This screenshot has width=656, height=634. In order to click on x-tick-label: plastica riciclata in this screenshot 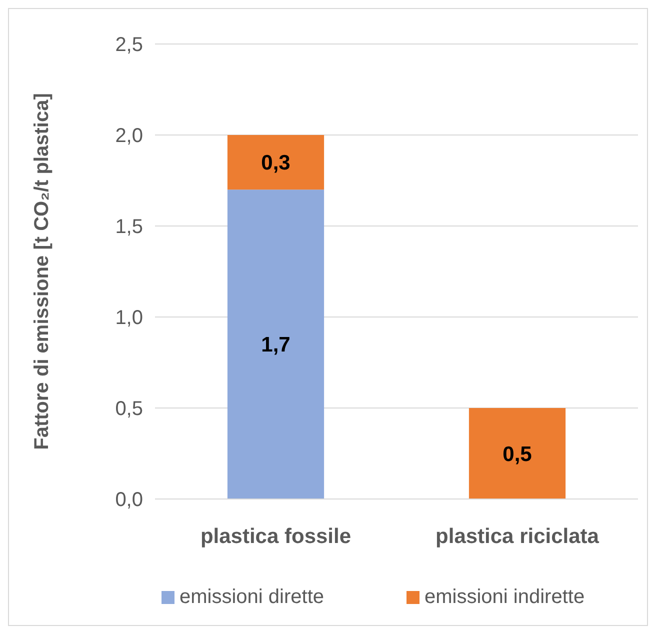, I will do `click(518, 536)`.